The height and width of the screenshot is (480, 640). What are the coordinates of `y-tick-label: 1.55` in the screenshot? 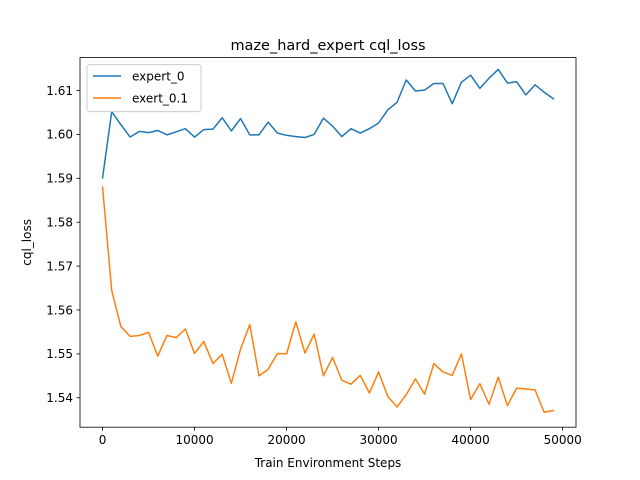 It's located at (59, 354).